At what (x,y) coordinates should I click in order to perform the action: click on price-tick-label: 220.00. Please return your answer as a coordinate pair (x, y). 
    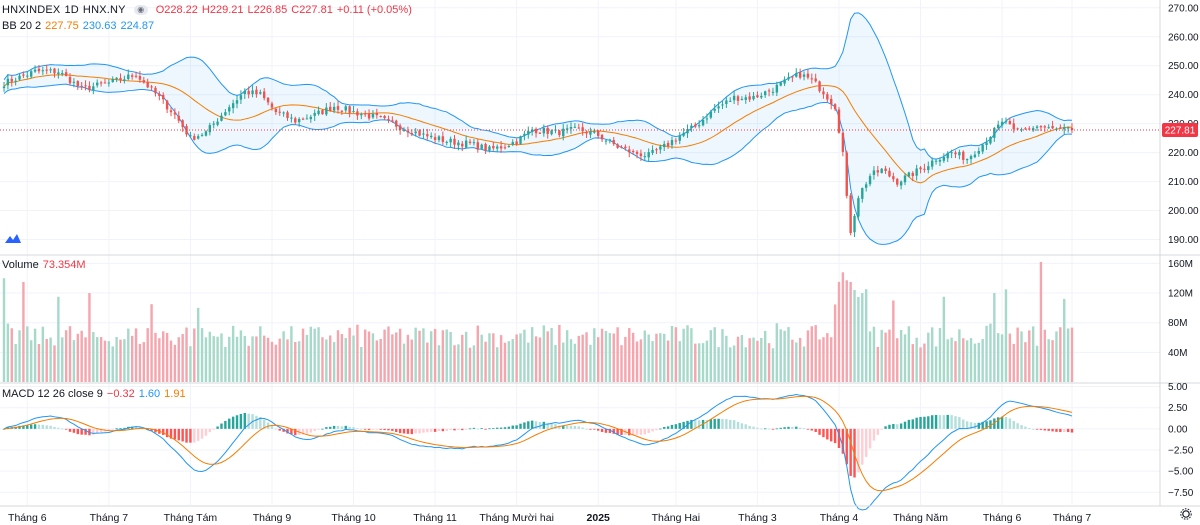
    Looking at the image, I should click on (1183, 153).